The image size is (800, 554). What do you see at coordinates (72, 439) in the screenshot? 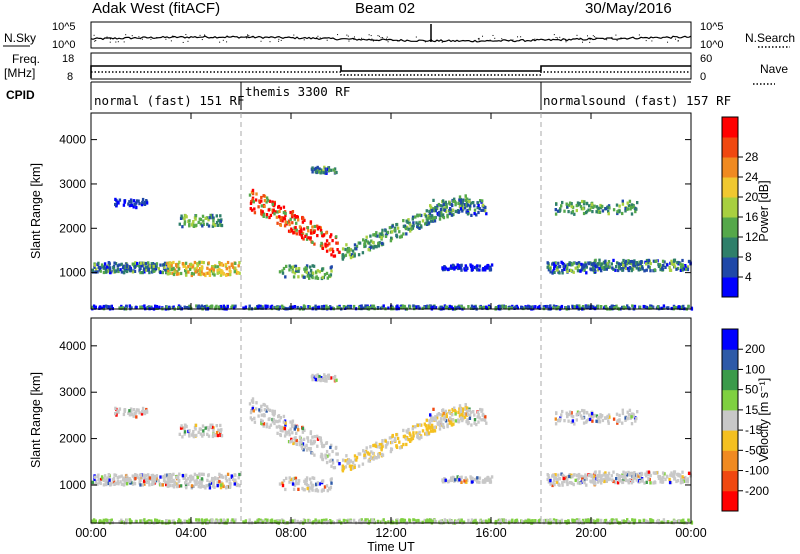
I see `velocity-y-tick-label: 2000` at bounding box center [72, 439].